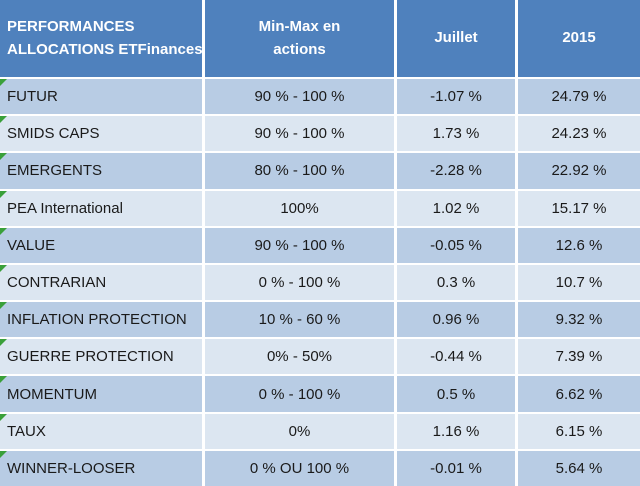  I want to click on juillet-cell: -0.44 %, so click(456, 357).